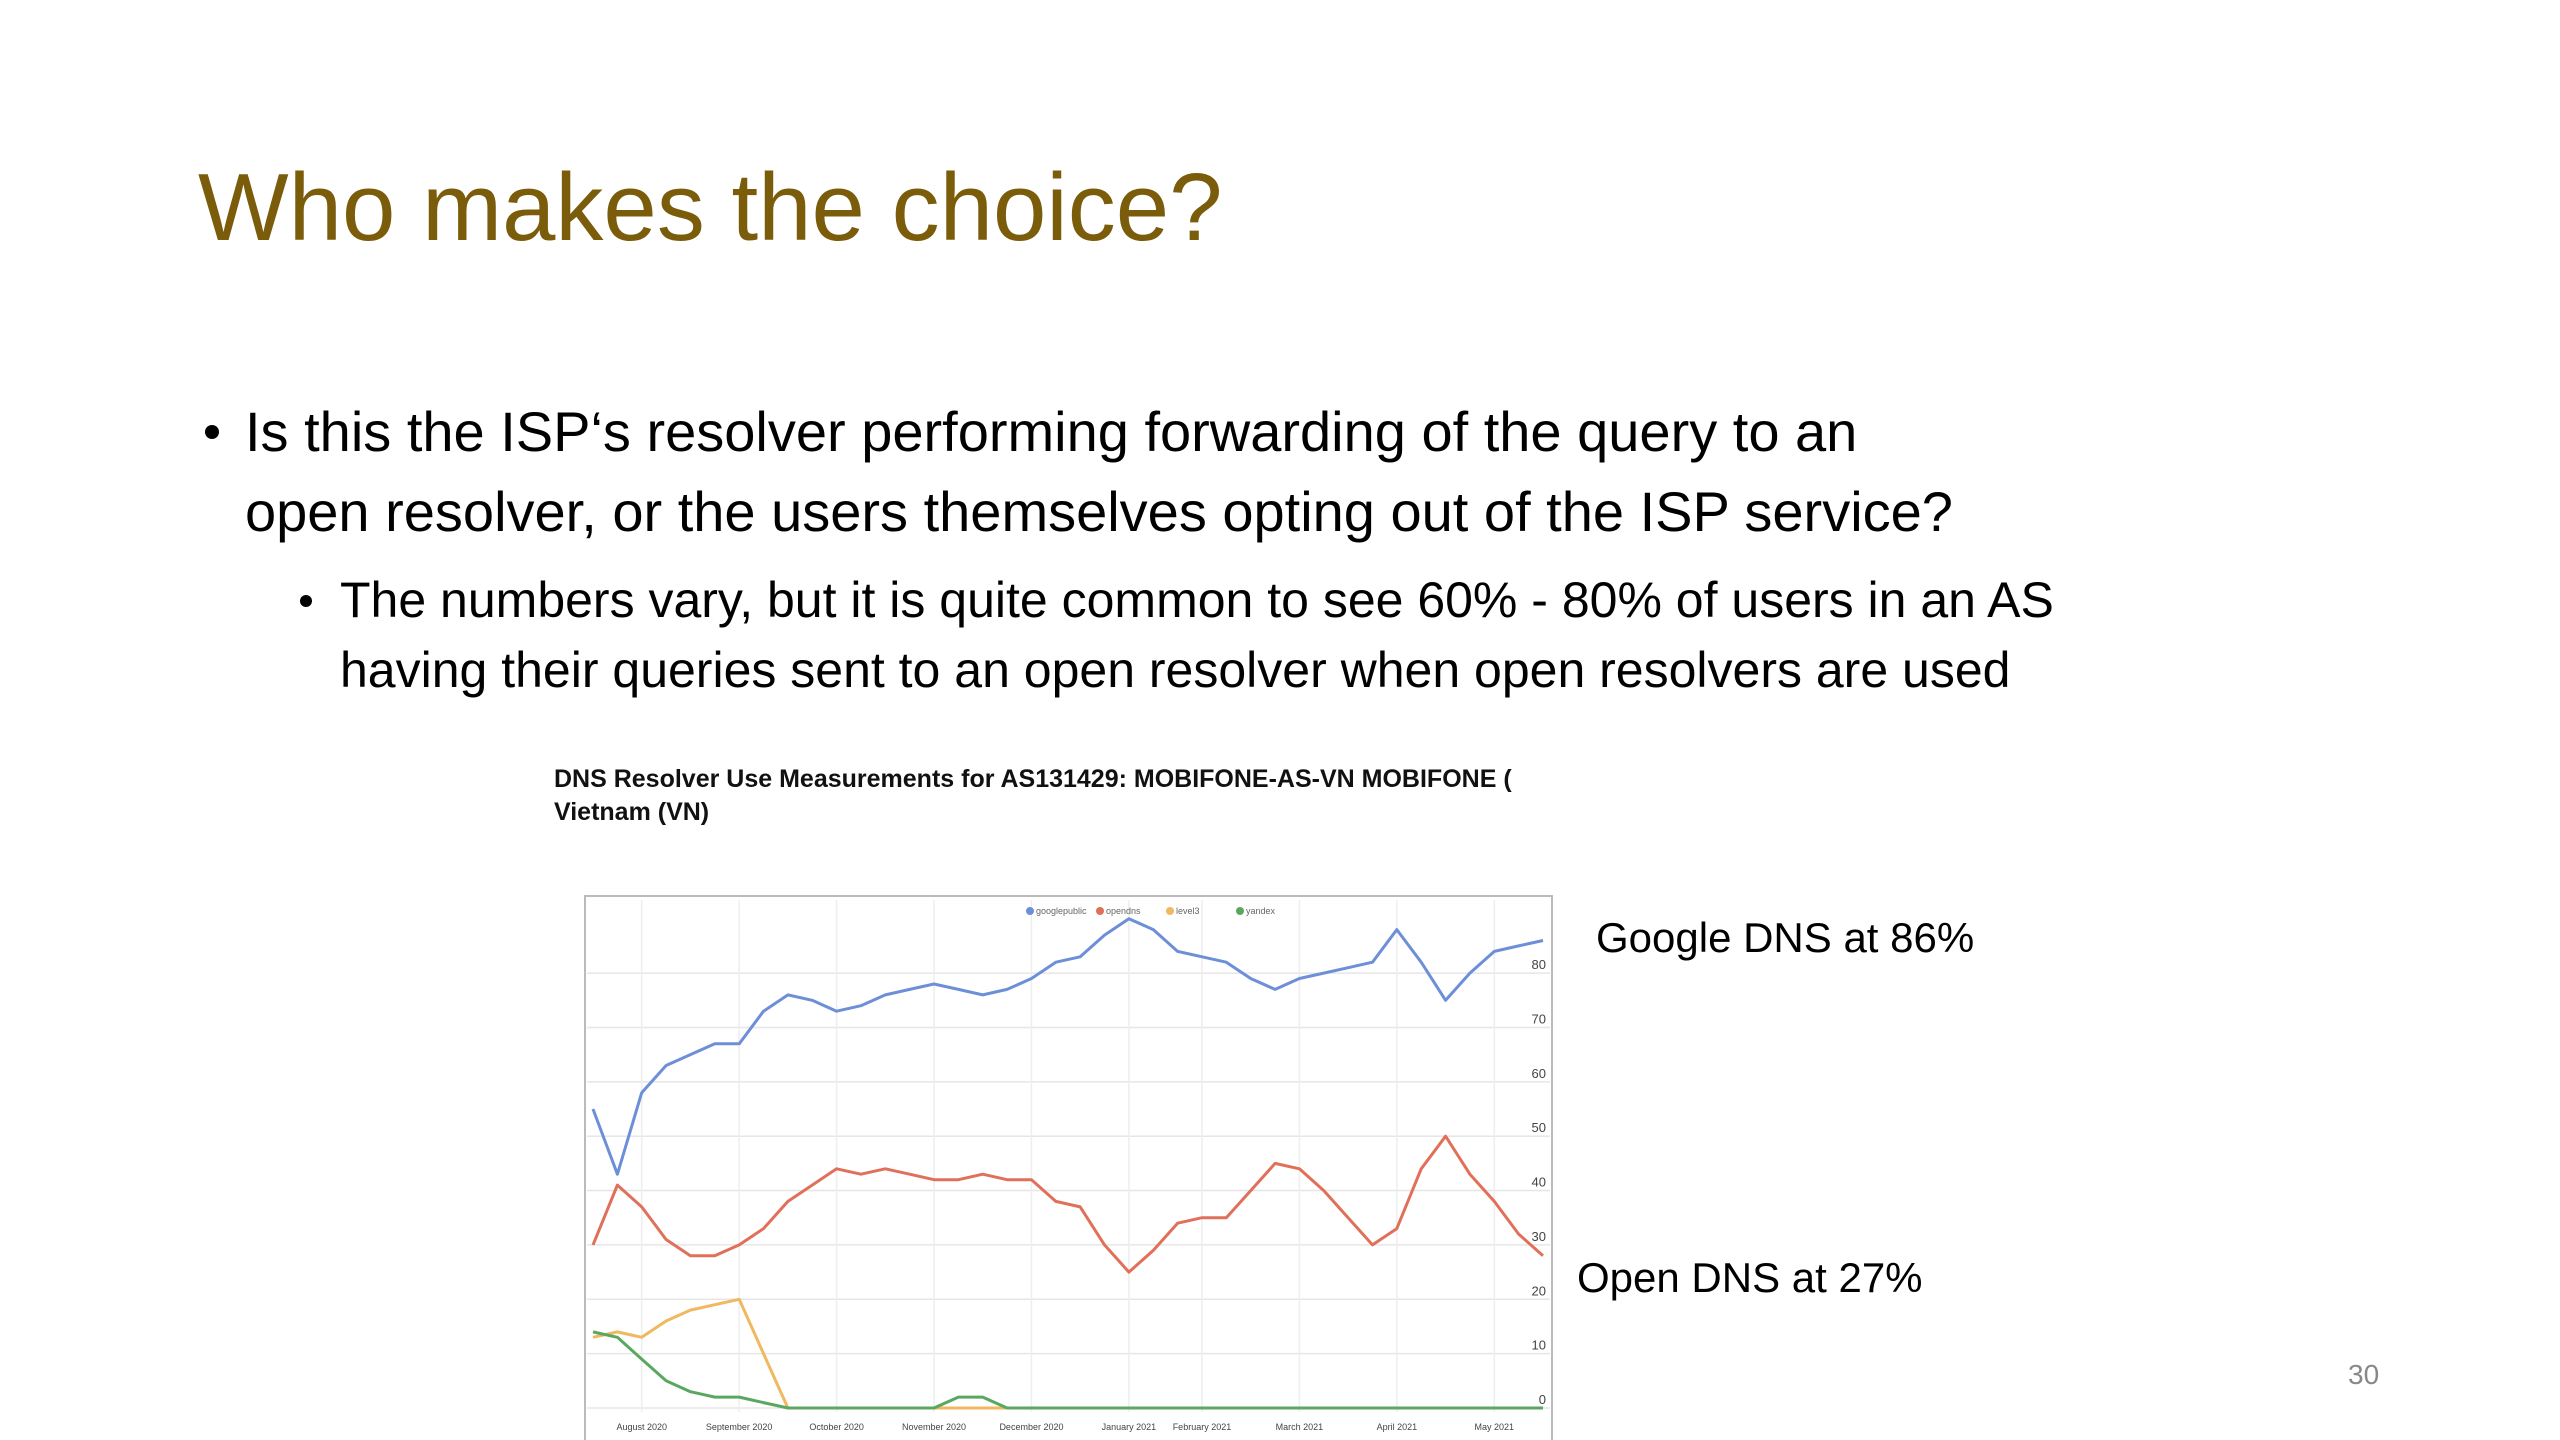 This screenshot has width=2560, height=1440. What do you see at coordinates (1031, 1427) in the screenshot?
I see `x-tick-label: December 2020` at bounding box center [1031, 1427].